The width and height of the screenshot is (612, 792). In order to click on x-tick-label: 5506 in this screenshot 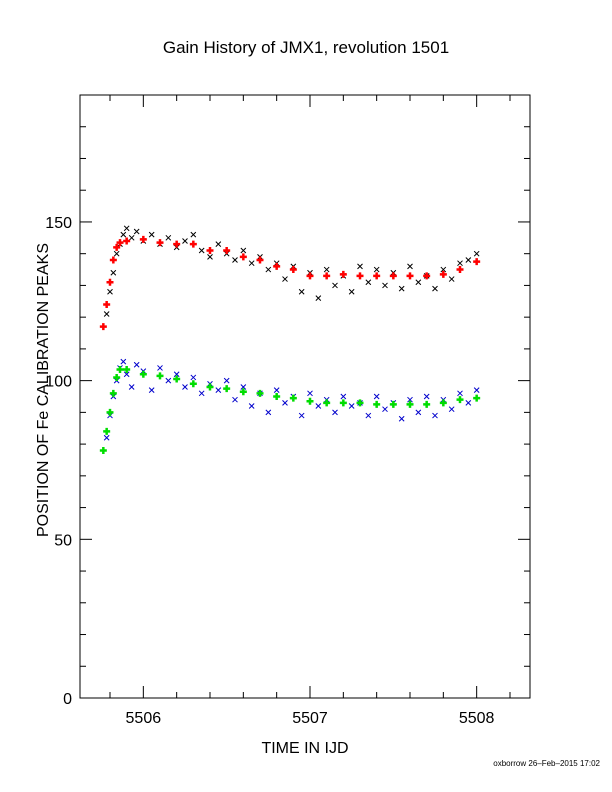, I will do `click(144, 718)`.